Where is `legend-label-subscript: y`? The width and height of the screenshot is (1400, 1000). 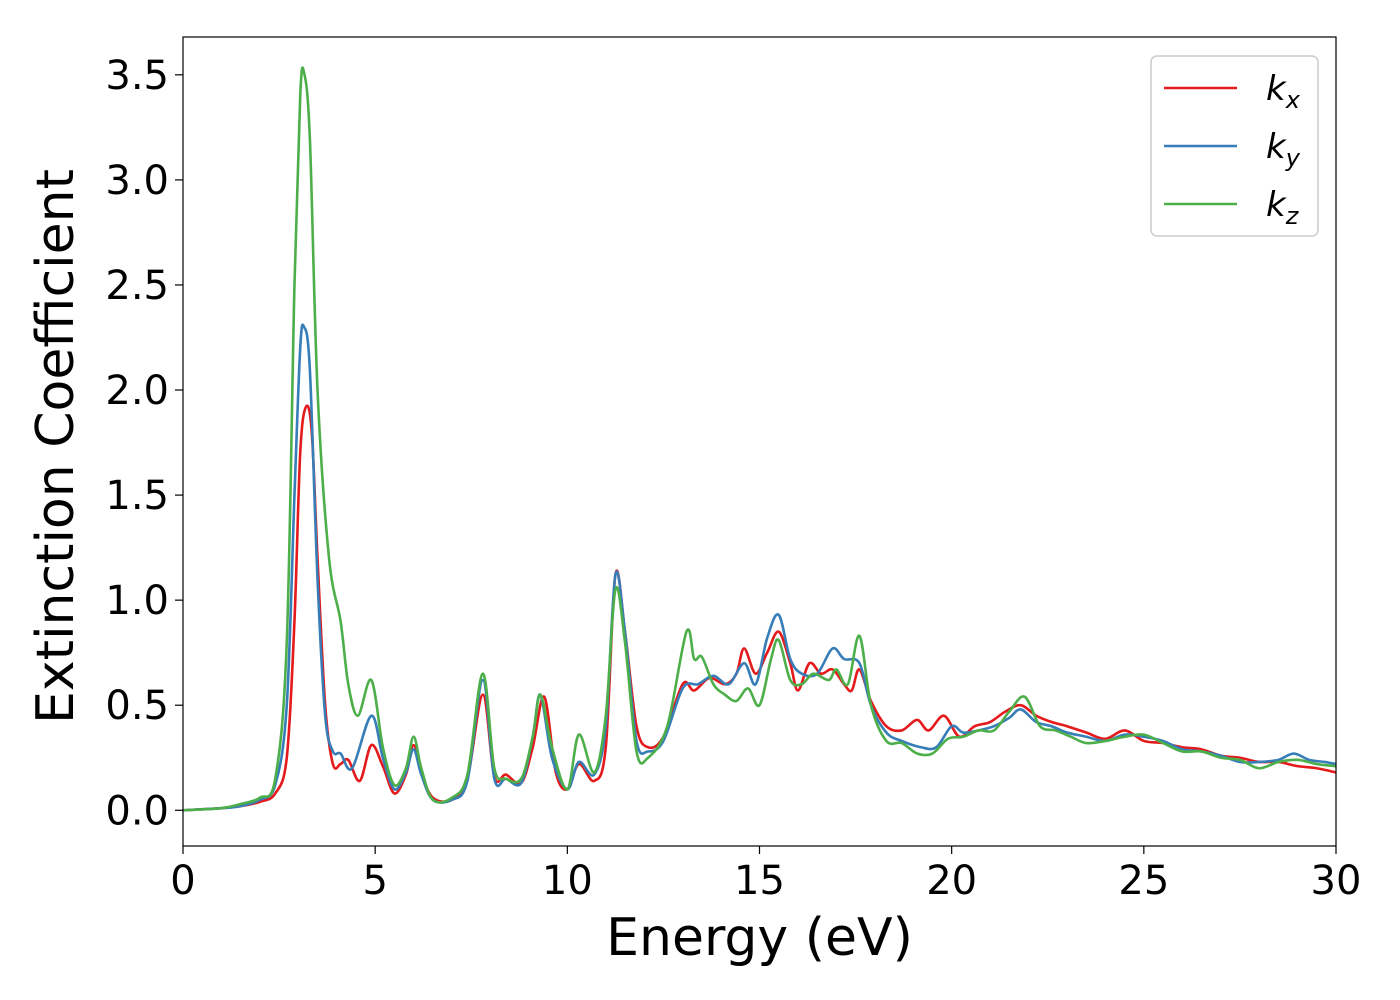 legend-label-subscript: y is located at coordinates (1293, 158).